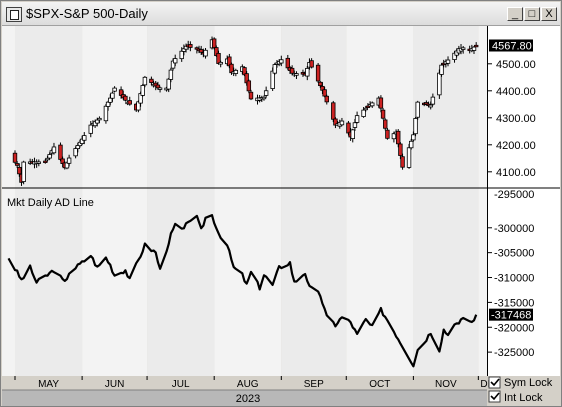 The height and width of the screenshot is (407, 562). What do you see at coordinates (114, 384) in the screenshot?
I see `month-label: JUN` at bounding box center [114, 384].